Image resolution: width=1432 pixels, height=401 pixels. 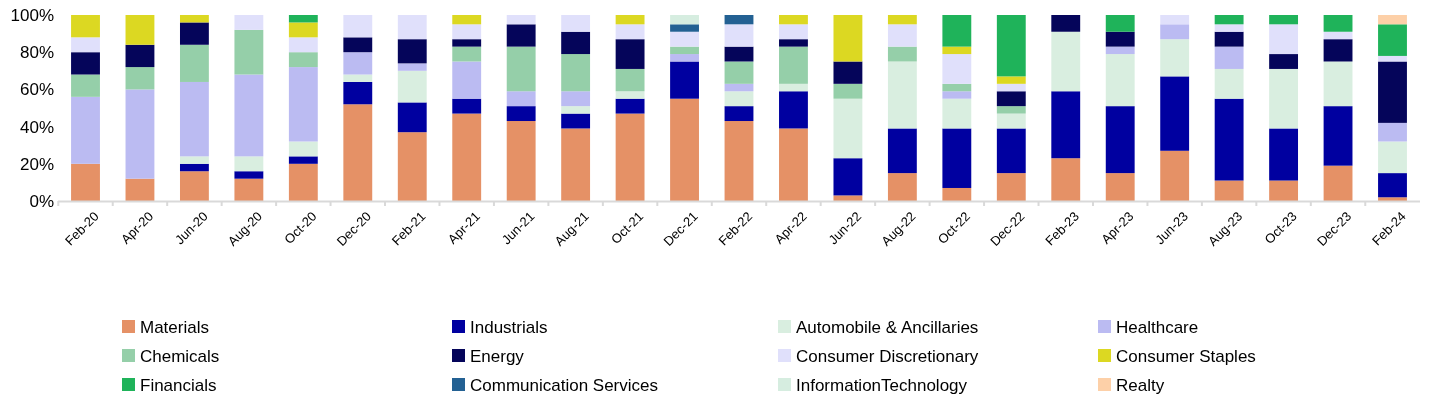 I want to click on legend-label: Financials, so click(x=178, y=385).